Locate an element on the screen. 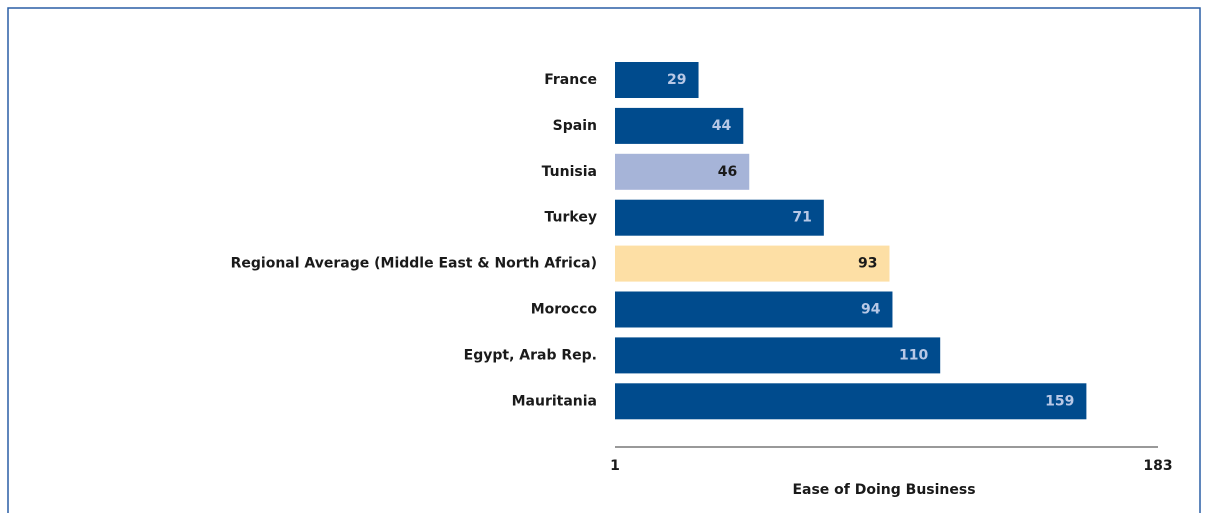  value-label: 93 is located at coordinates (867, 264).